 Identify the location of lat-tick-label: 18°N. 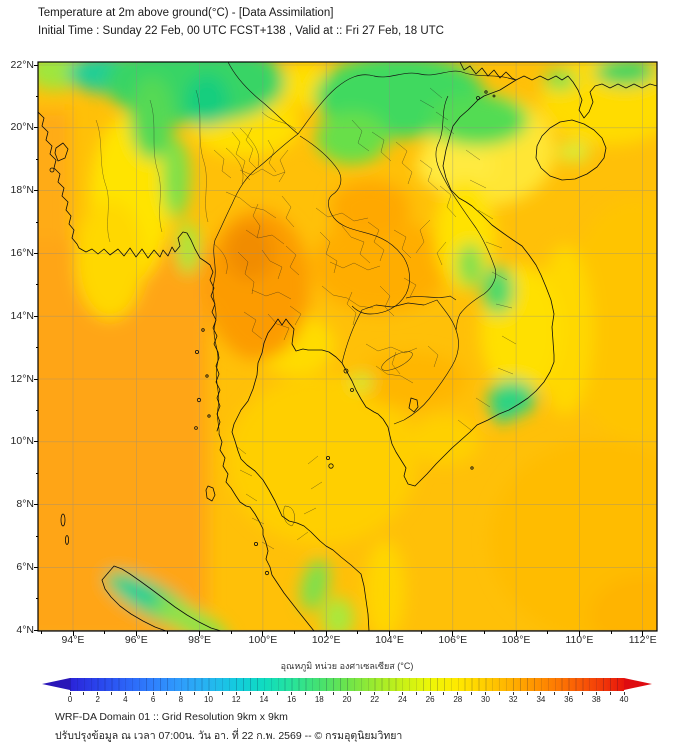
(22, 190).